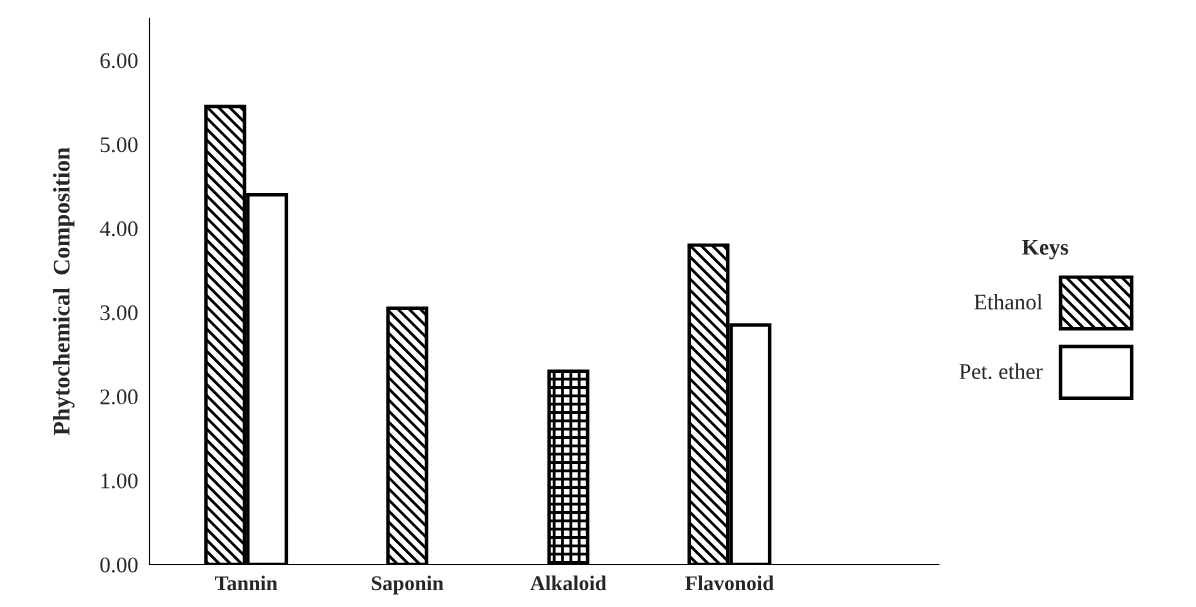 The image size is (1196, 607). What do you see at coordinates (119, 313) in the screenshot?
I see `y-tick-label: 3.00` at bounding box center [119, 313].